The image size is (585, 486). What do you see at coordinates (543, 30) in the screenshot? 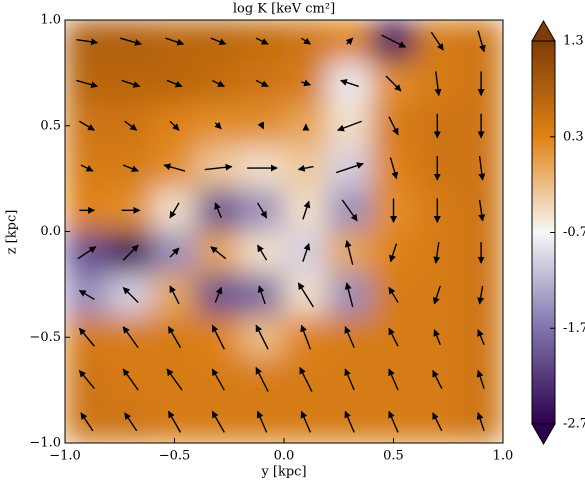
I see `colorbar-extend-top` at bounding box center [543, 30].